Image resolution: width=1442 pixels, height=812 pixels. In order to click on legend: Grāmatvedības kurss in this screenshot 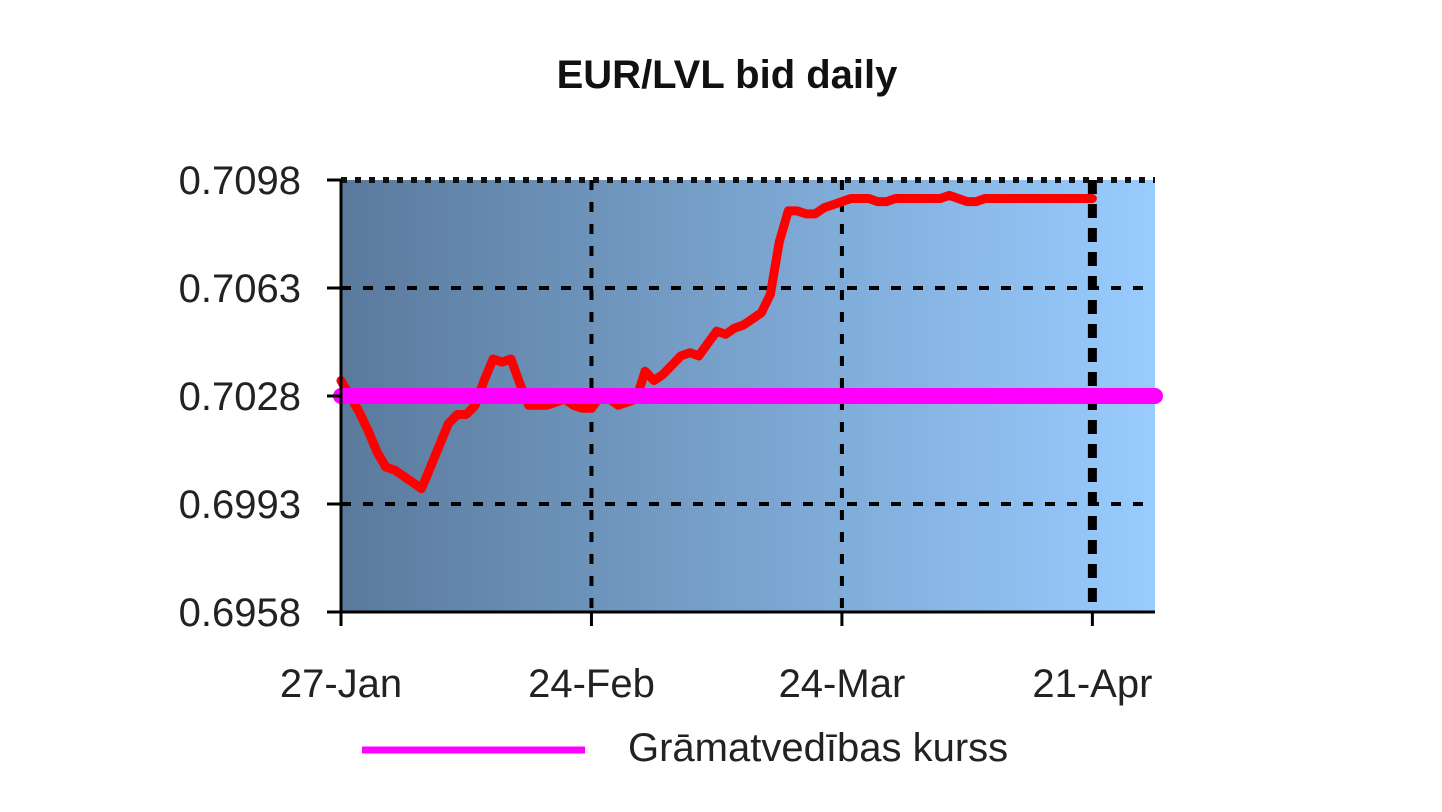, I will do `click(685, 748)`.